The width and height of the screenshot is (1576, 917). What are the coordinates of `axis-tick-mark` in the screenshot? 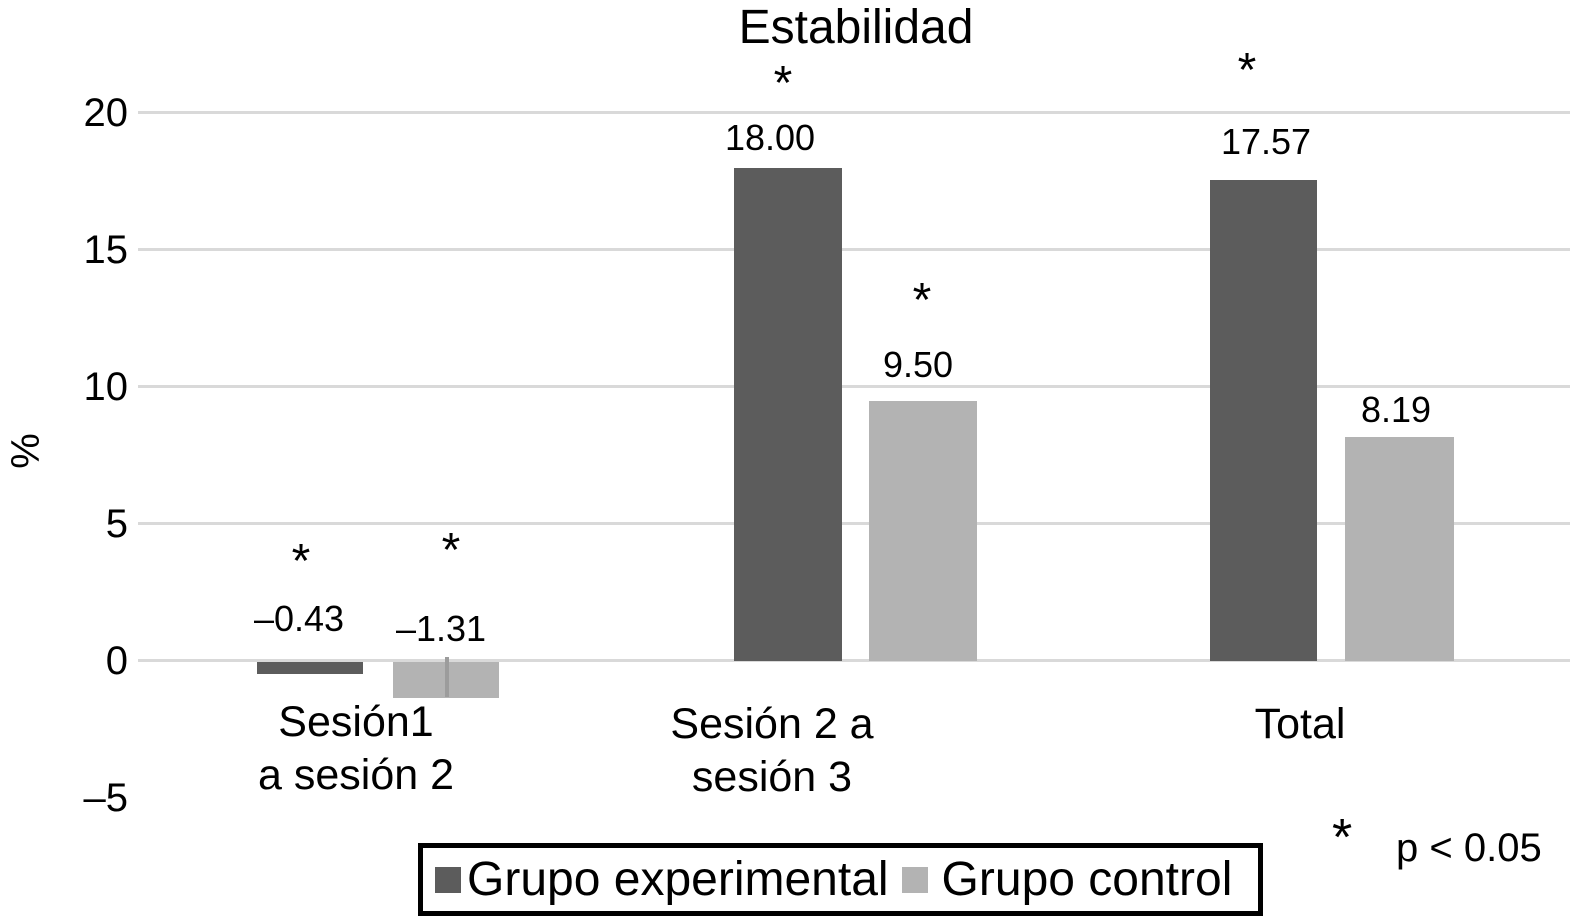 It's located at (447, 677).